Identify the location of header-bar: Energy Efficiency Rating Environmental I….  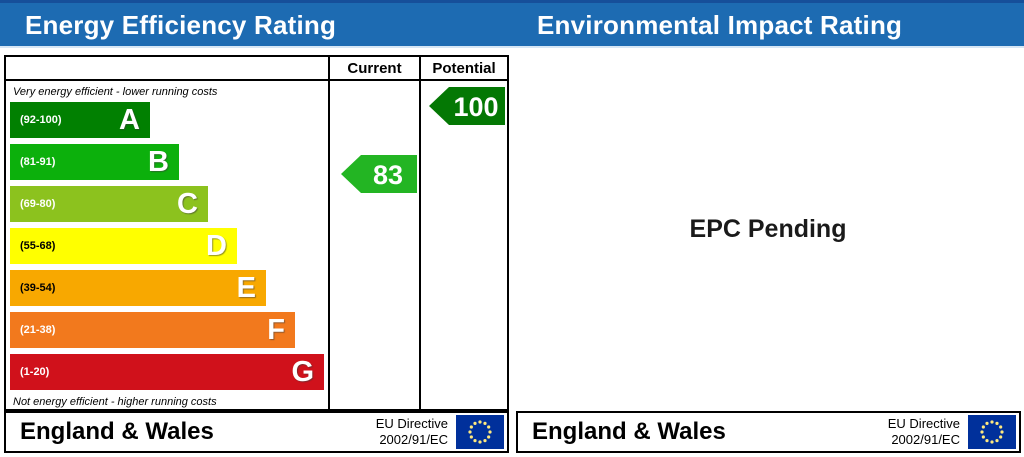
(512, 24).